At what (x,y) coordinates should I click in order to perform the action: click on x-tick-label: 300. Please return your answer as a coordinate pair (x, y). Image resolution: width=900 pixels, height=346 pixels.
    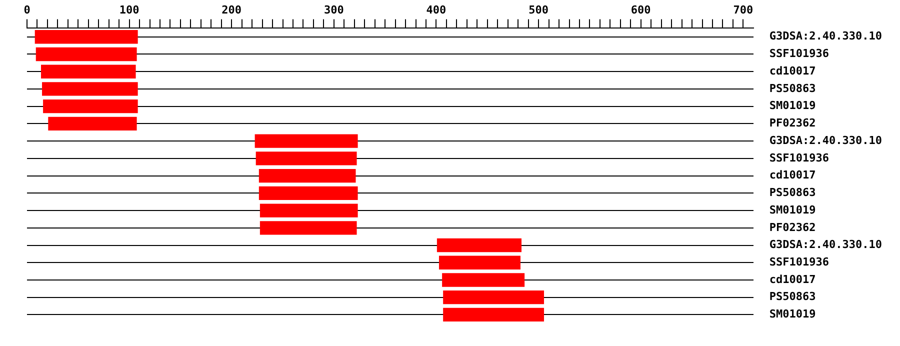
    Looking at the image, I should click on (334, 9).